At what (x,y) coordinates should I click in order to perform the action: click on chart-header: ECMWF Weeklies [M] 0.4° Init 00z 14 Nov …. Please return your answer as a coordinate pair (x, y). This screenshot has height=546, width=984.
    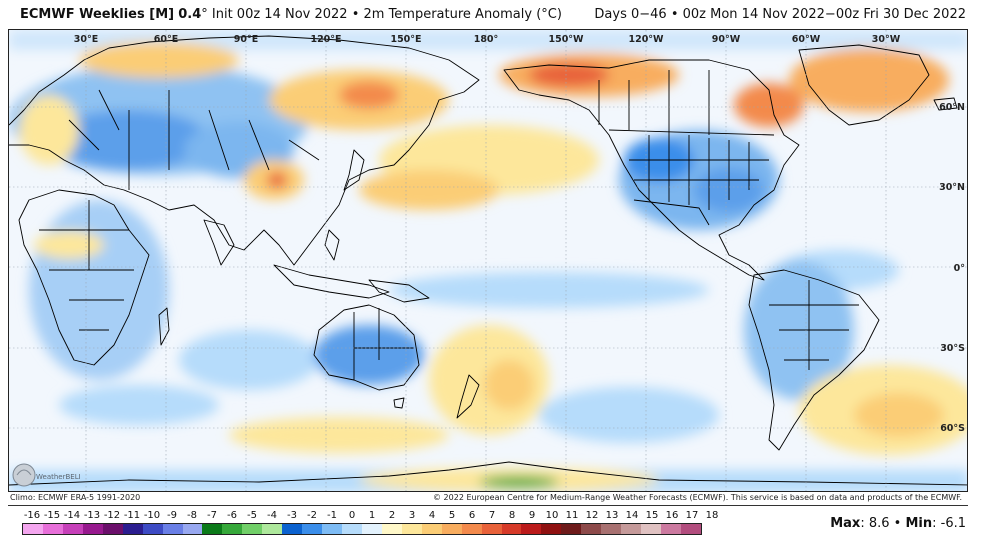
    Looking at the image, I should click on (492, 14).